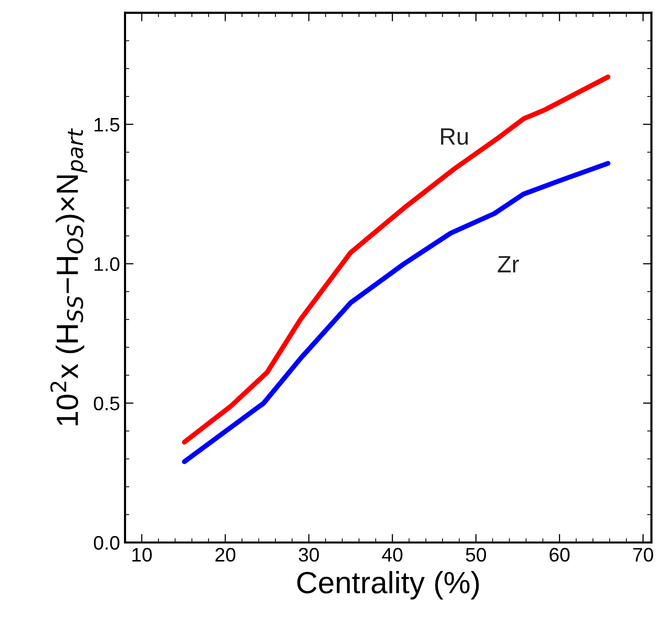  What do you see at coordinates (643, 555) in the screenshot?
I see `x-tick-label: 70` at bounding box center [643, 555].